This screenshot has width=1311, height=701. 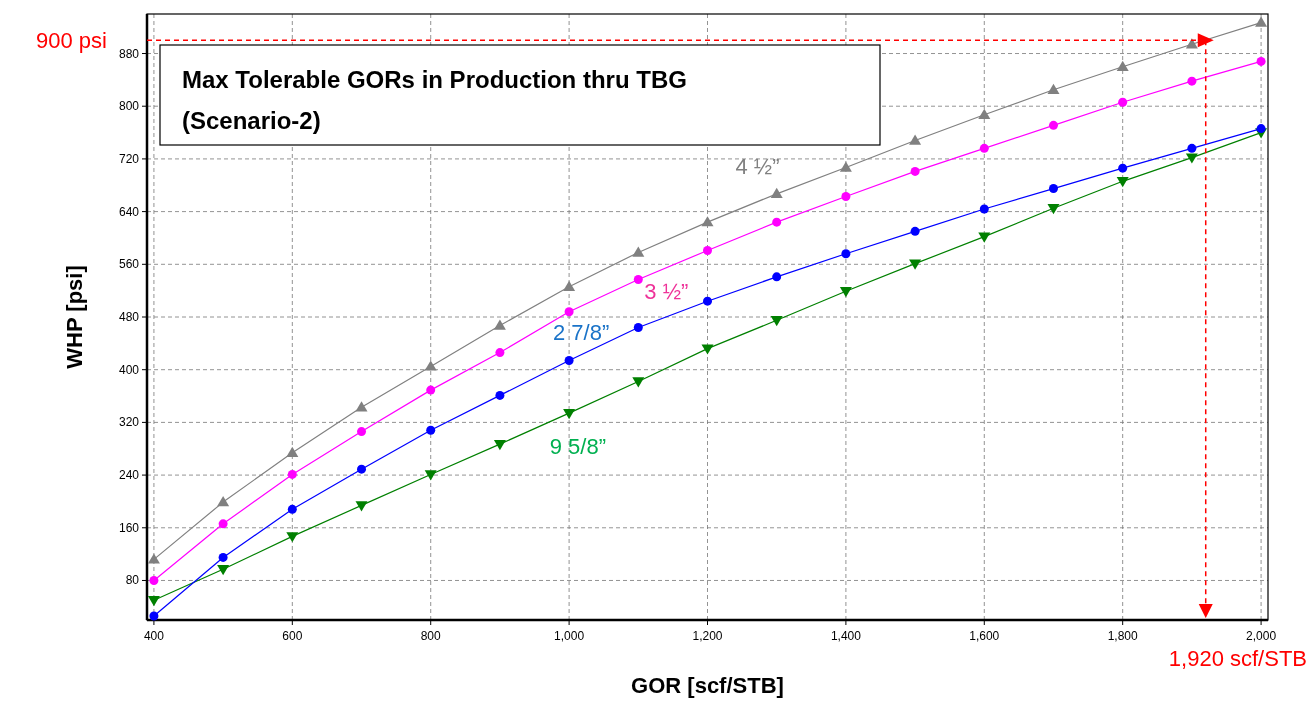 I want to click on y-tick-label: 640, so click(x=129, y=211).